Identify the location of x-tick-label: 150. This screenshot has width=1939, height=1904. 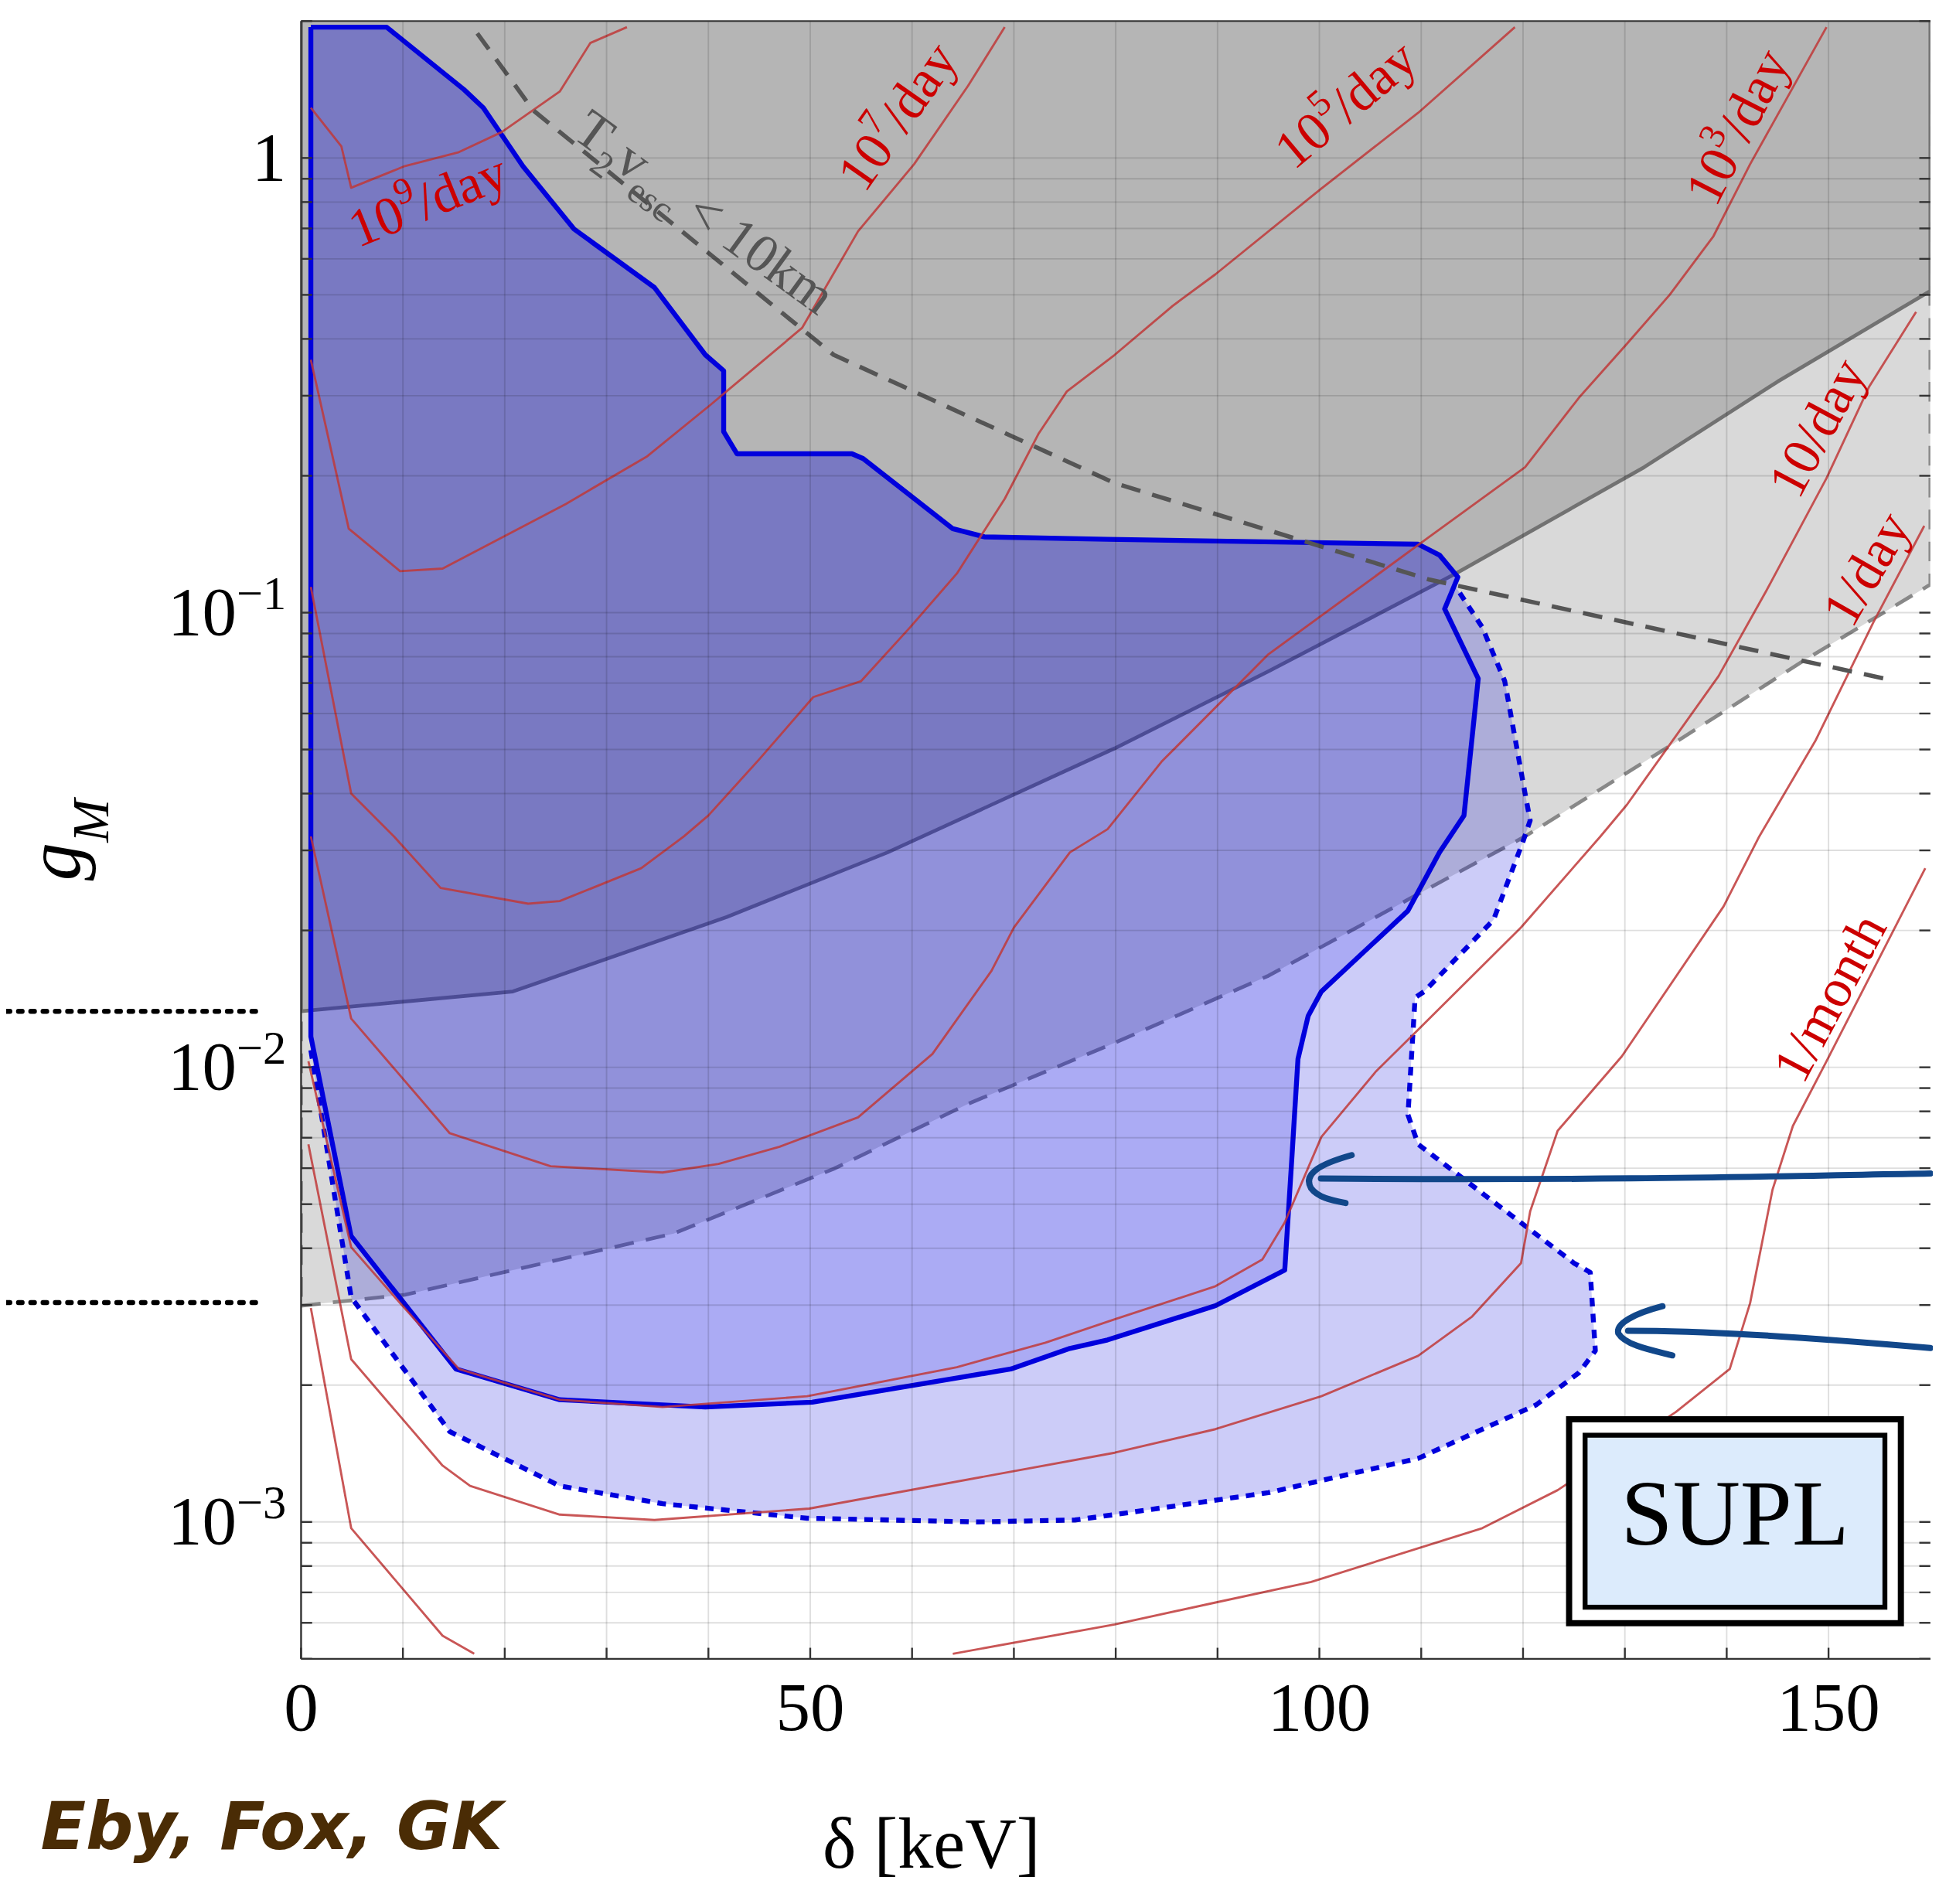
(1828, 1708).